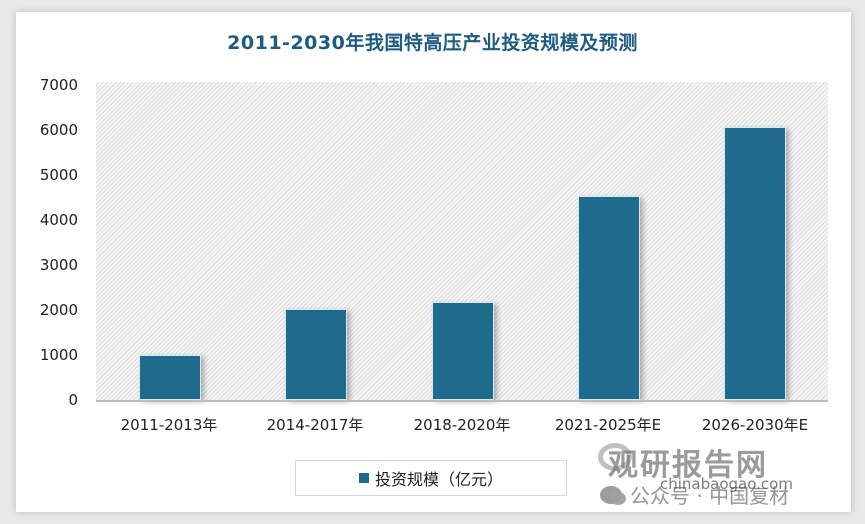 This screenshot has height=524, width=865. Describe the element at coordinates (58, 355) in the screenshot. I see `y-tick-1000: 1000` at that location.